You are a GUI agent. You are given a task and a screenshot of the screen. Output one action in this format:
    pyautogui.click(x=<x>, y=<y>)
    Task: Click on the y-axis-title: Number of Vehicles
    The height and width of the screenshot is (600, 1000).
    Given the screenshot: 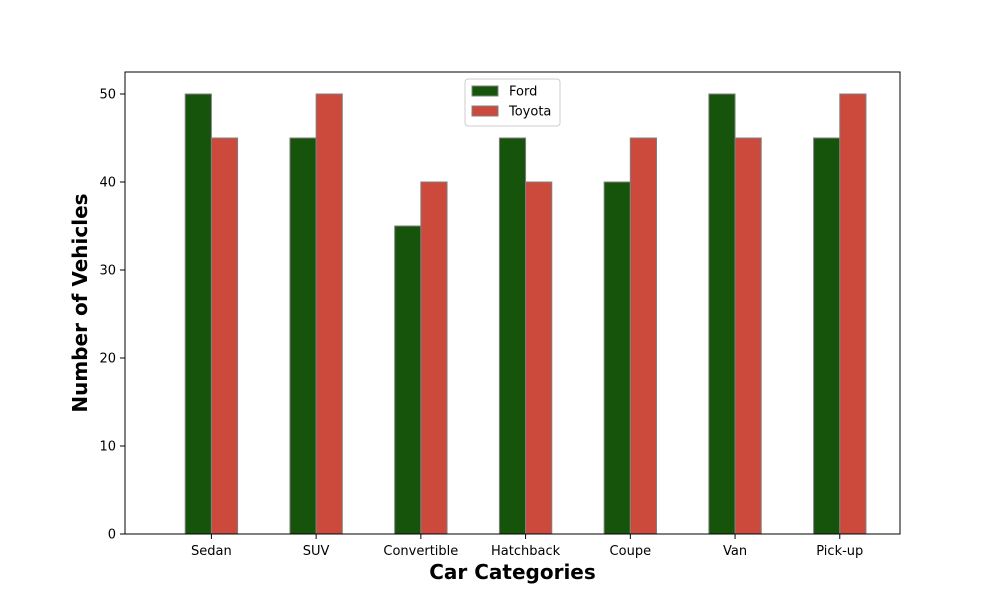 What is the action you would take?
    pyautogui.click(x=80, y=302)
    